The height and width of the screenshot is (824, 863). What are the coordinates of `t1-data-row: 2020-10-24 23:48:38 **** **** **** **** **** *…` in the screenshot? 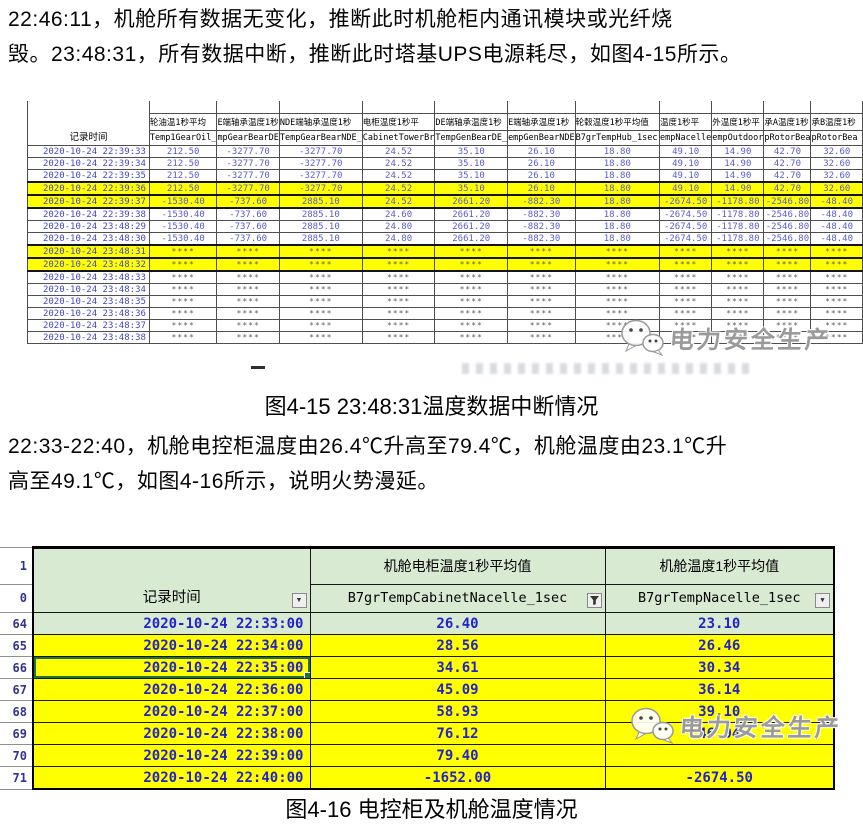 It's located at (445, 337).